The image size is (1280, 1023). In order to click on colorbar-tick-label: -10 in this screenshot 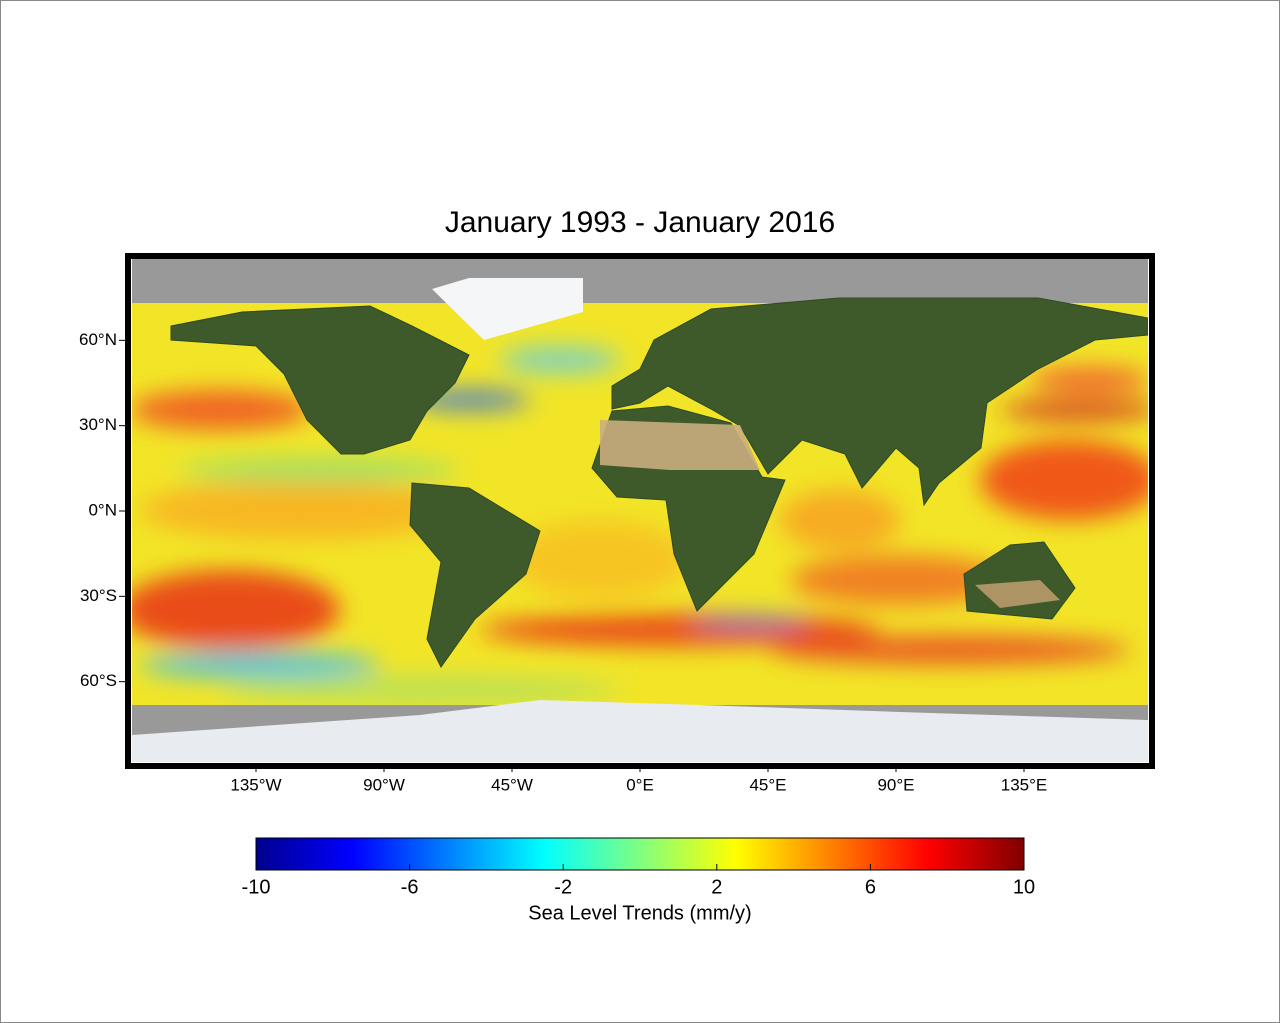, I will do `click(256, 887)`.